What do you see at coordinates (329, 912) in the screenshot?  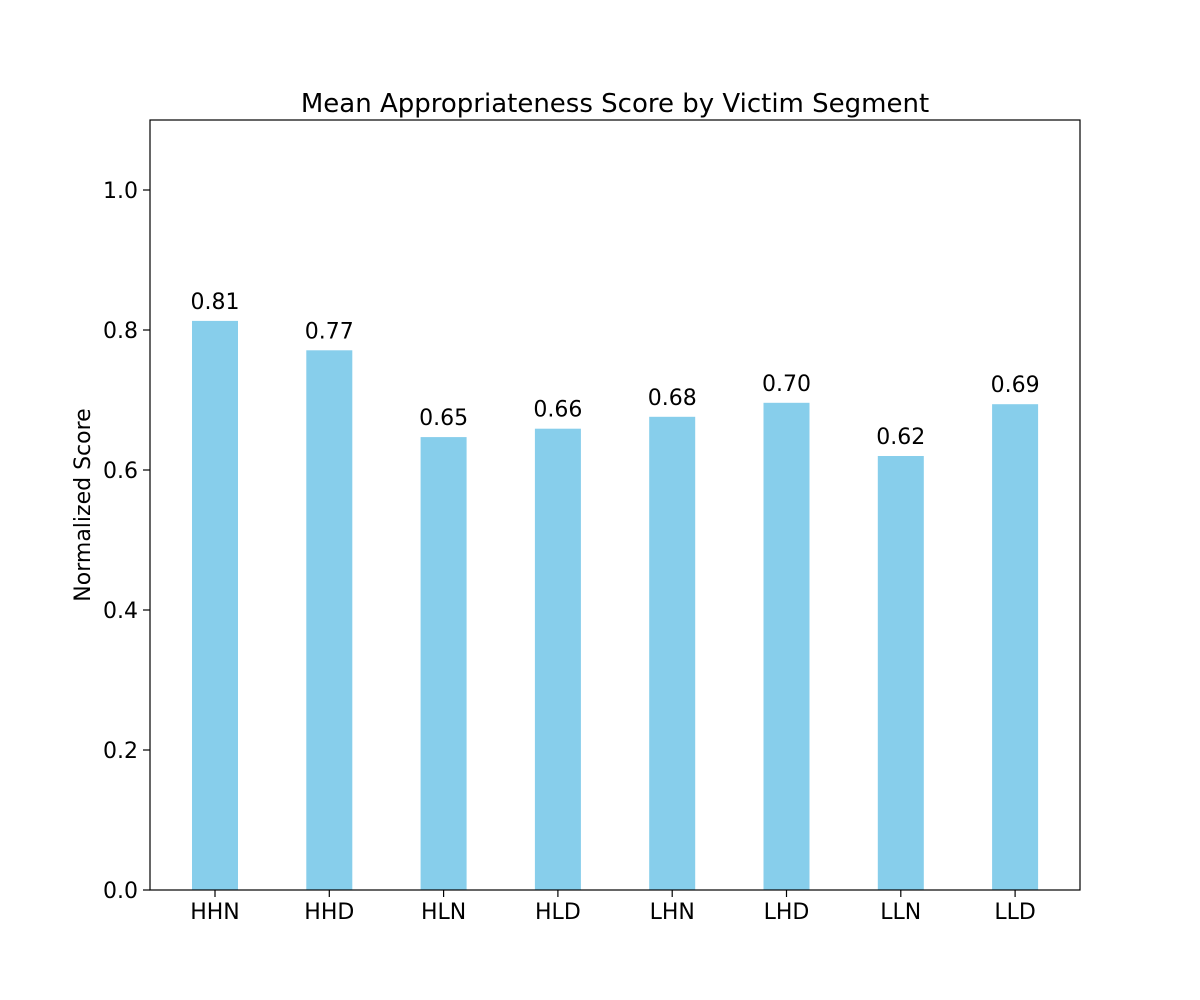 I see `x-tick-label: HHD` at bounding box center [329, 912].